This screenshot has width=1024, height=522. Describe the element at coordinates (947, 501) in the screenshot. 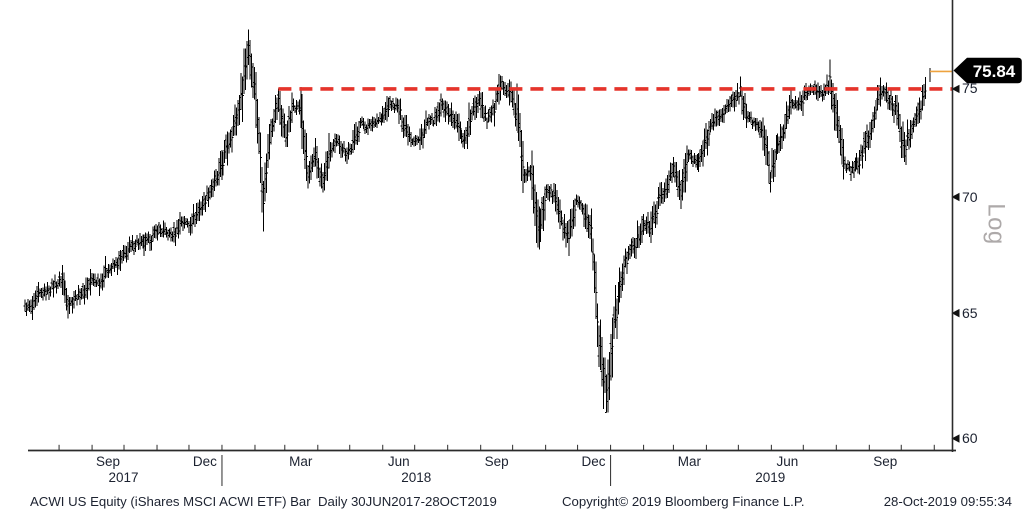

I see `footer-timestamp: 28-Oct-2019 09:55:34` at that location.